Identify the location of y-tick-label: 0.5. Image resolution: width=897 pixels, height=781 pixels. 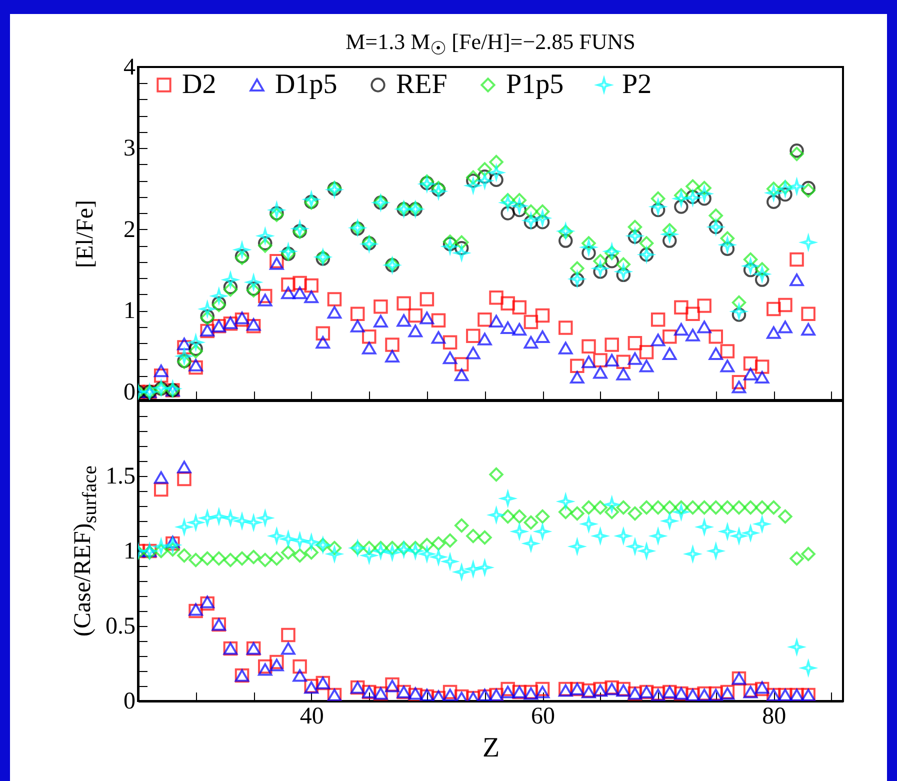
(121, 627).